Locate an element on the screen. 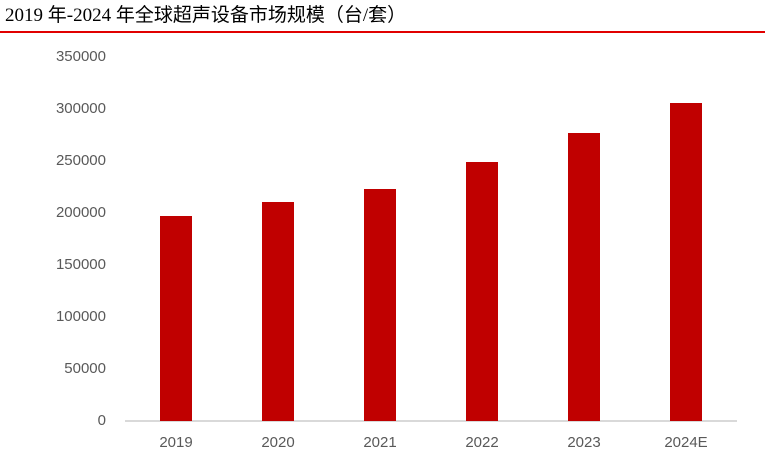 The image size is (765, 460). y-axis-tick-label: 250000 is located at coordinates (80, 160).